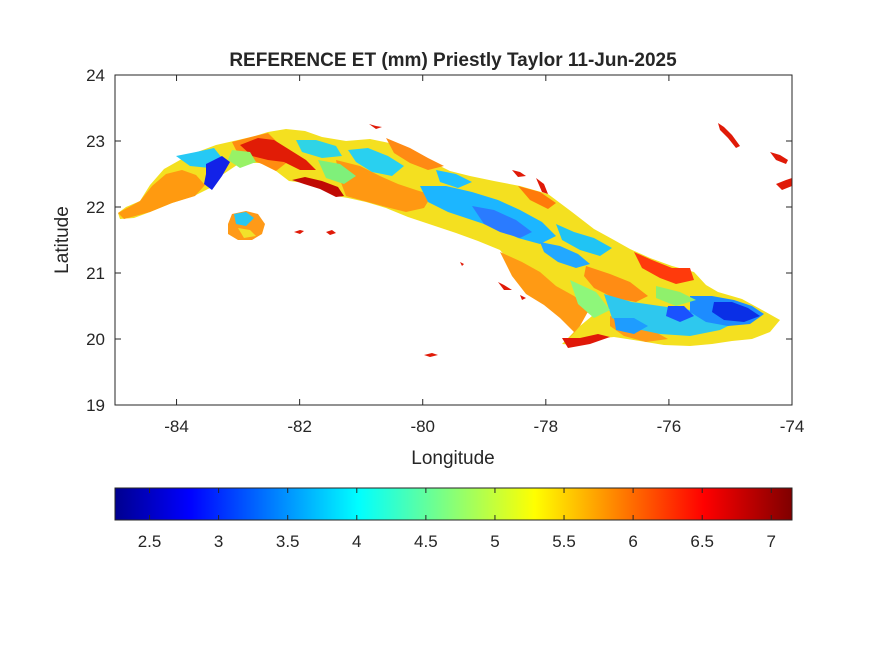 Image resolution: width=875 pixels, height=656 pixels. What do you see at coordinates (62, 240) in the screenshot?
I see `y-axis-label: Latitude` at bounding box center [62, 240].